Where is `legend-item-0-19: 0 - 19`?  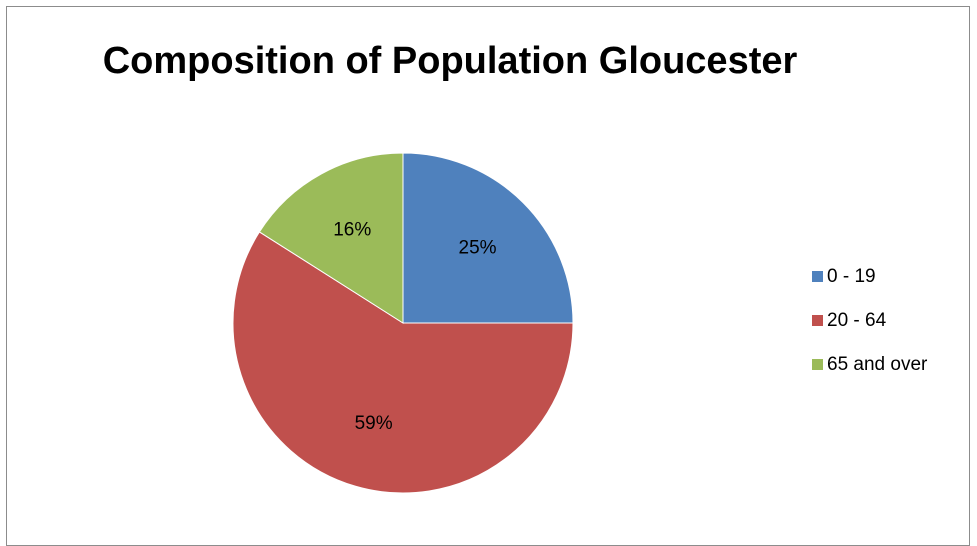
legend-item-0-19: 0 - 19 is located at coordinates (869, 276).